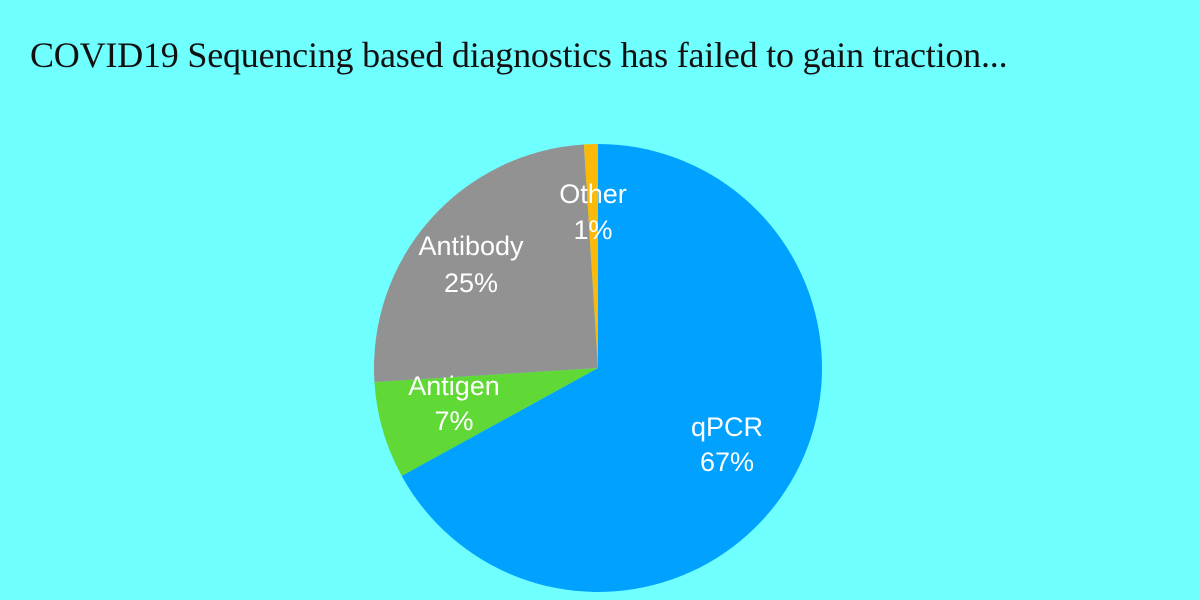 The width and height of the screenshot is (1200, 600). Describe the element at coordinates (727, 427) in the screenshot. I see `slice-label-qpcr: qPCR` at that location.